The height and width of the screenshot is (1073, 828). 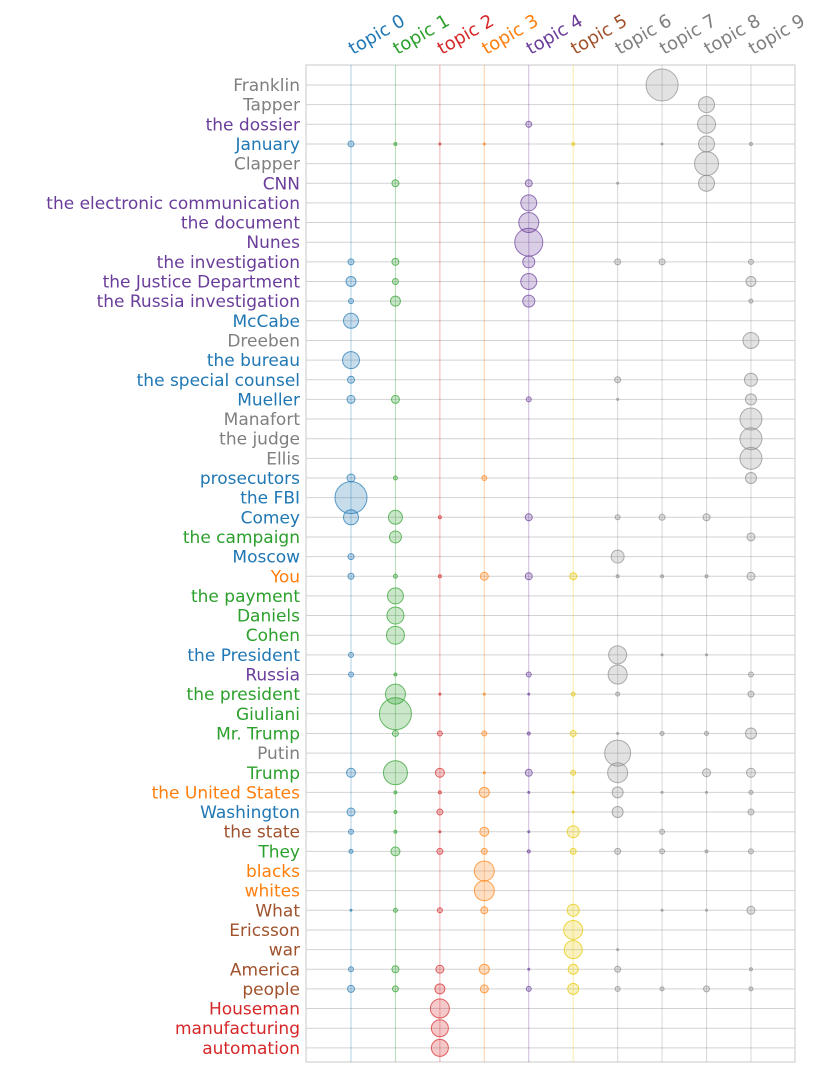 I want to click on row-label: the judge, so click(x=259, y=440).